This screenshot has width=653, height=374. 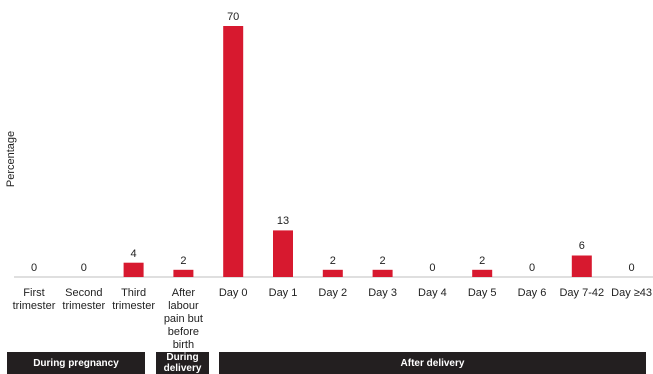 What do you see at coordinates (11, 159) in the screenshot?
I see `y-axis-label: Percentage` at bounding box center [11, 159].